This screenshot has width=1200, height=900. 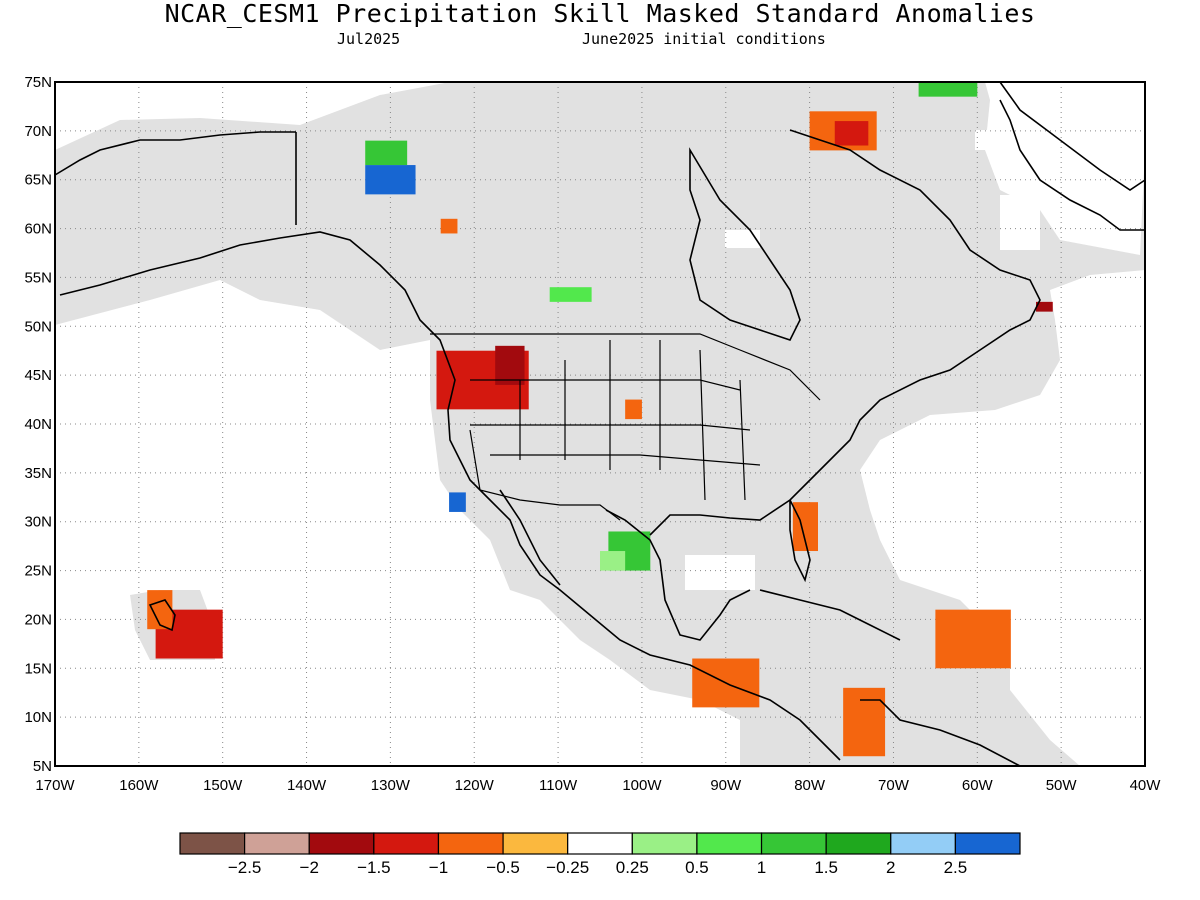 What do you see at coordinates (438, 867) in the screenshot?
I see `colorbar-label: −1` at bounding box center [438, 867].